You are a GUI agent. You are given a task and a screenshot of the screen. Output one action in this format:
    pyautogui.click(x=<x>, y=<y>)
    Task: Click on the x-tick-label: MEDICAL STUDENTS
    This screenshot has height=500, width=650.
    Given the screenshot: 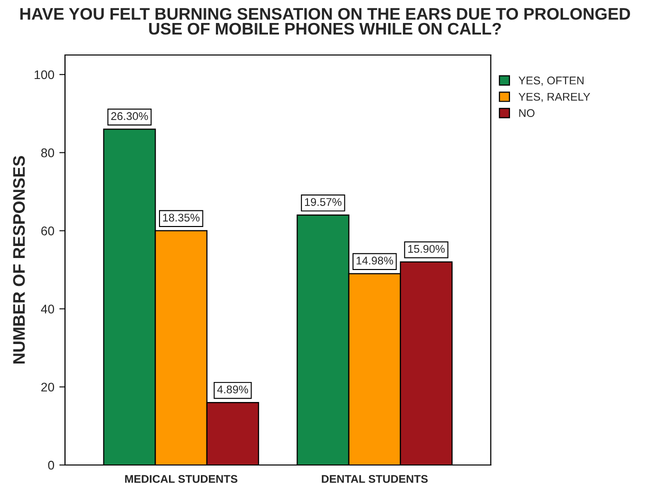 What is the action you would take?
    pyautogui.click(x=181, y=479)
    